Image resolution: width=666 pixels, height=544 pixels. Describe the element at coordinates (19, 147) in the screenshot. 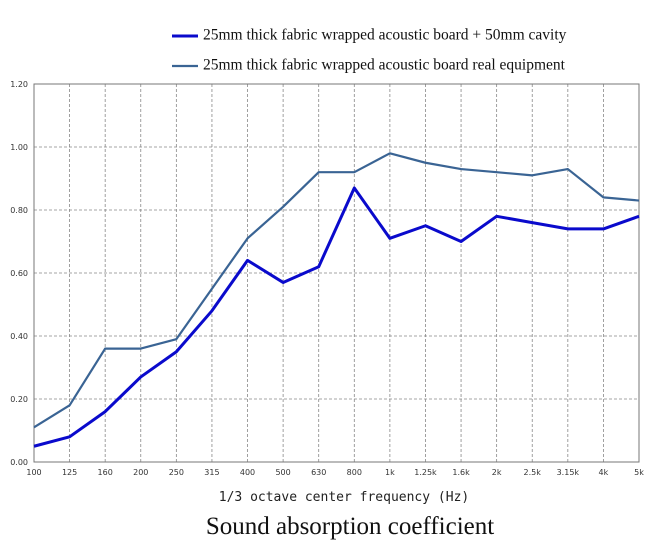

I see `y-tick-label: 1.00` at that location.